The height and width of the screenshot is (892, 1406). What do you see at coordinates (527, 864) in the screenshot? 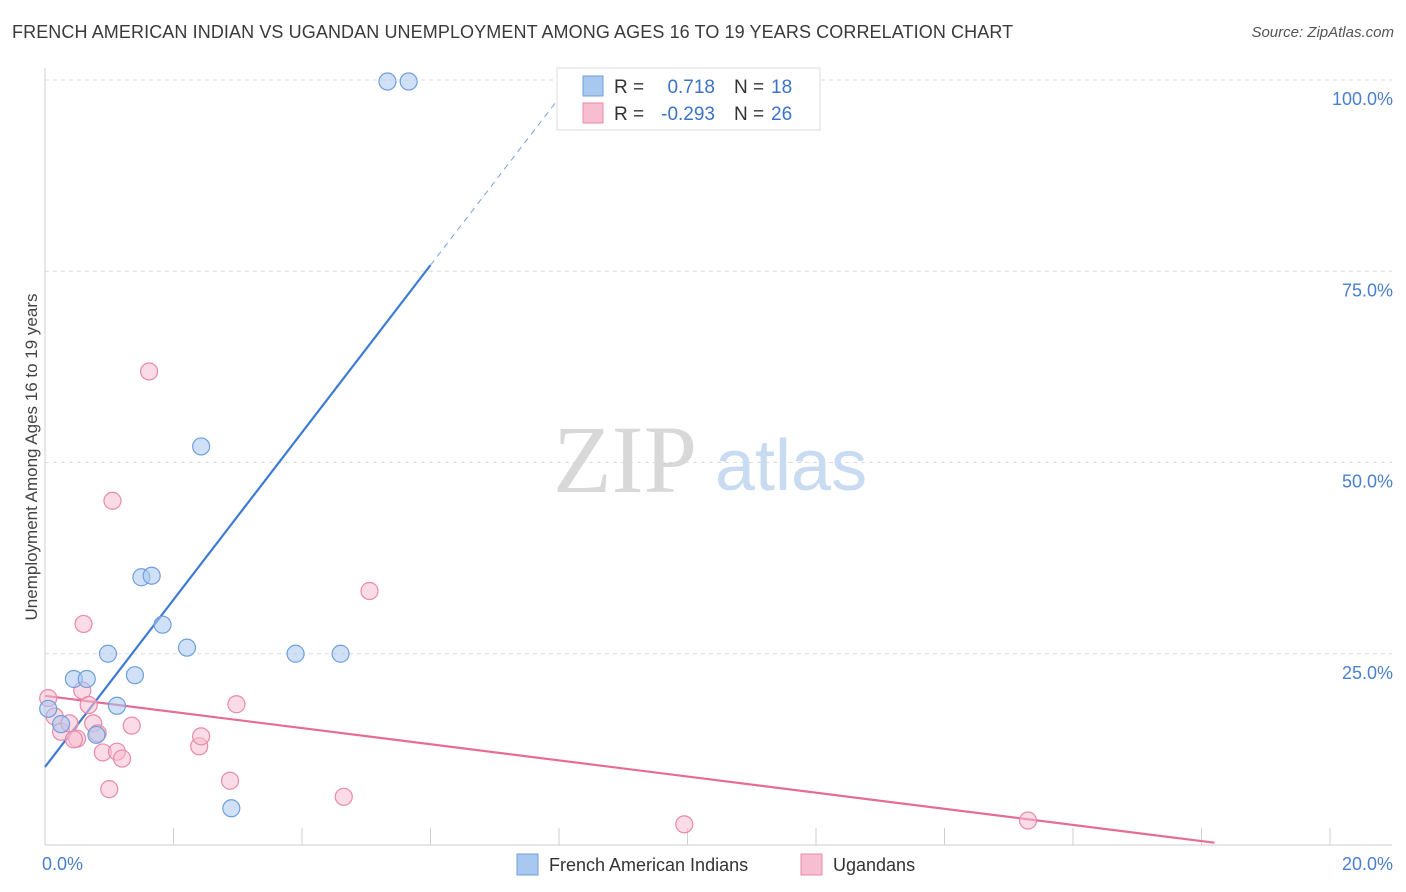
I see `legend-swatch-blue` at bounding box center [527, 864].